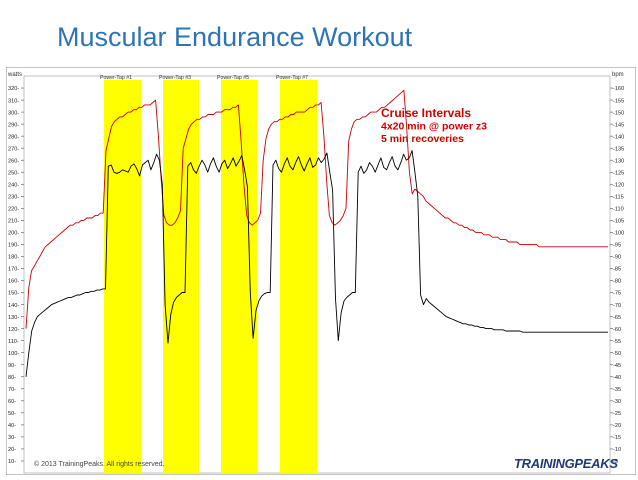 The width and height of the screenshot is (638, 480). Describe the element at coordinates (14, 75) in the screenshot. I see `left-axis-unit-label: watts` at that location.